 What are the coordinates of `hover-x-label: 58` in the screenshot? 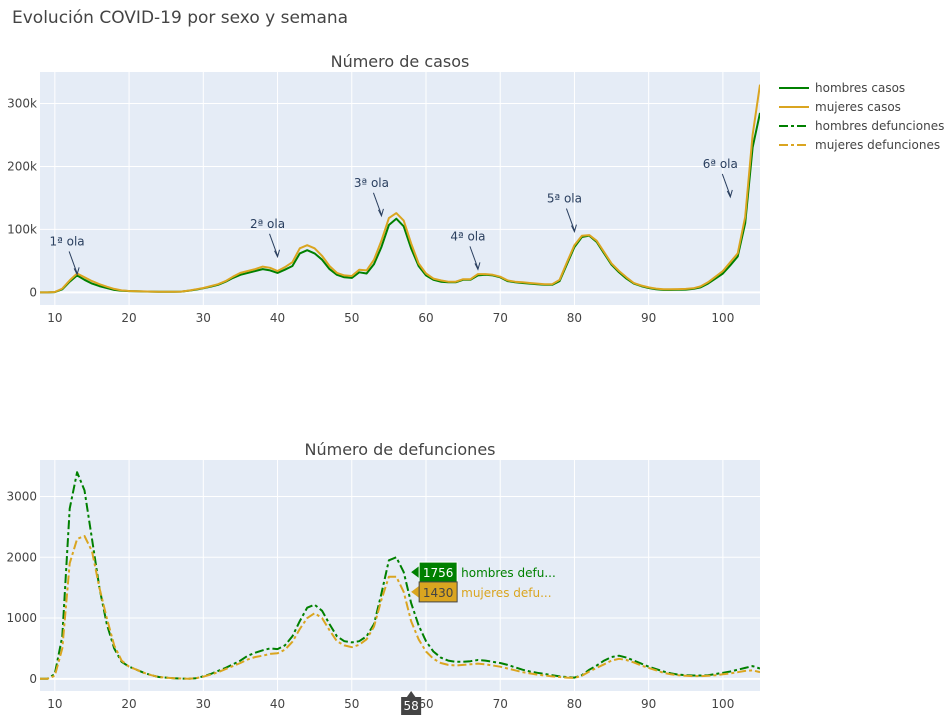 It's located at (410, 706).